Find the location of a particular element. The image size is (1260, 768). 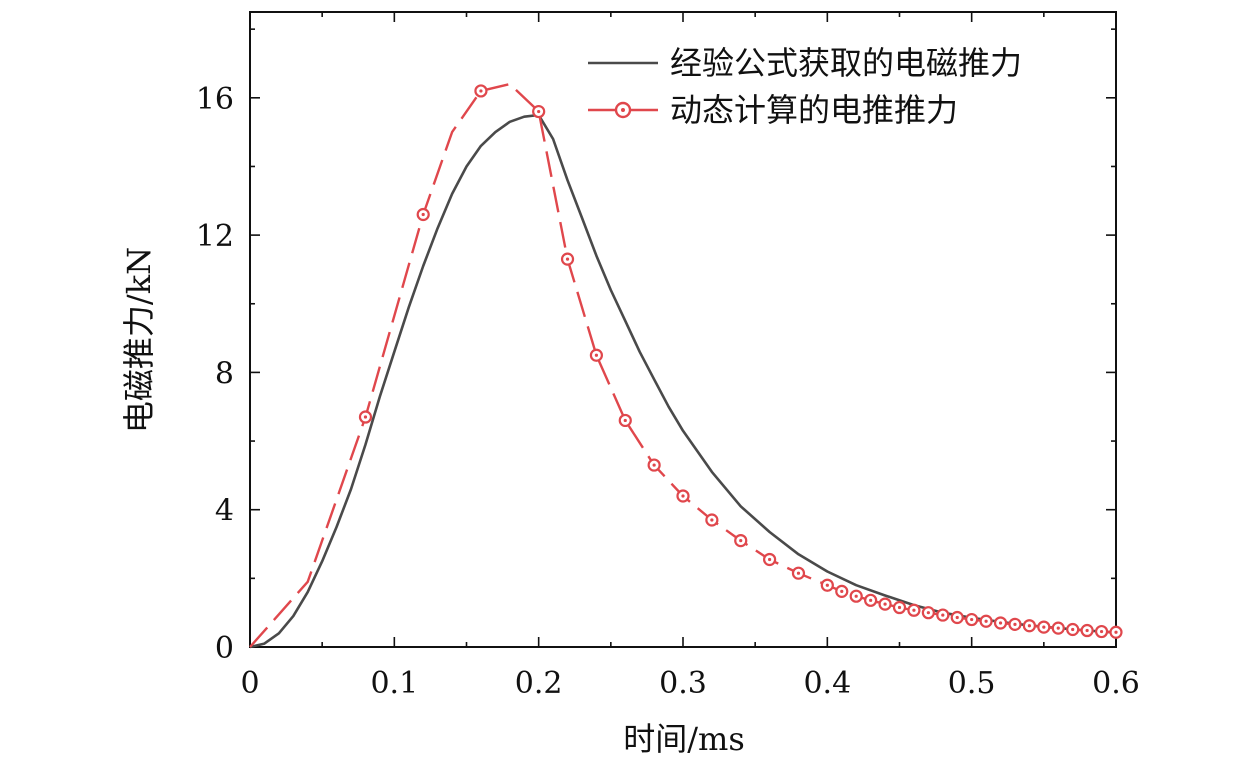

x-tick-label: 0.4 is located at coordinates (827, 683).